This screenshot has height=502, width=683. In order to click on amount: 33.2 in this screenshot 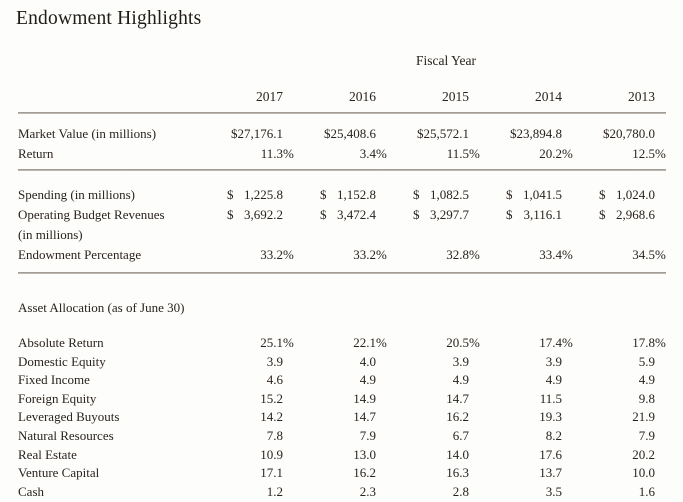, I will do `click(271, 254)`.